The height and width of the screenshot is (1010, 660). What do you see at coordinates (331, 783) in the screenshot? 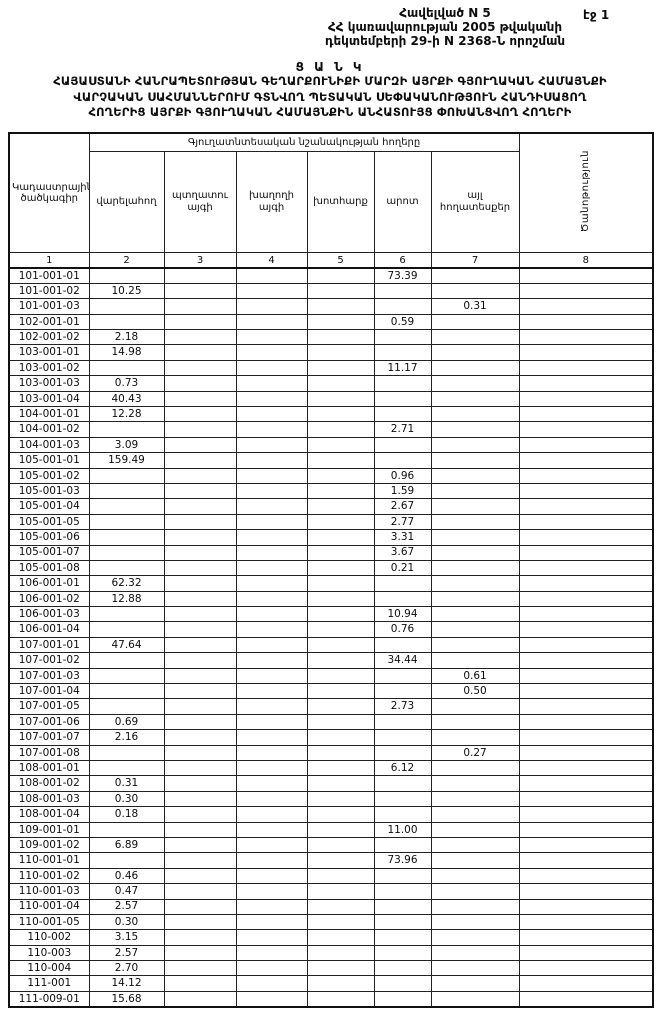
I see `table-row: 108-001-02 0.31` at bounding box center [331, 783].